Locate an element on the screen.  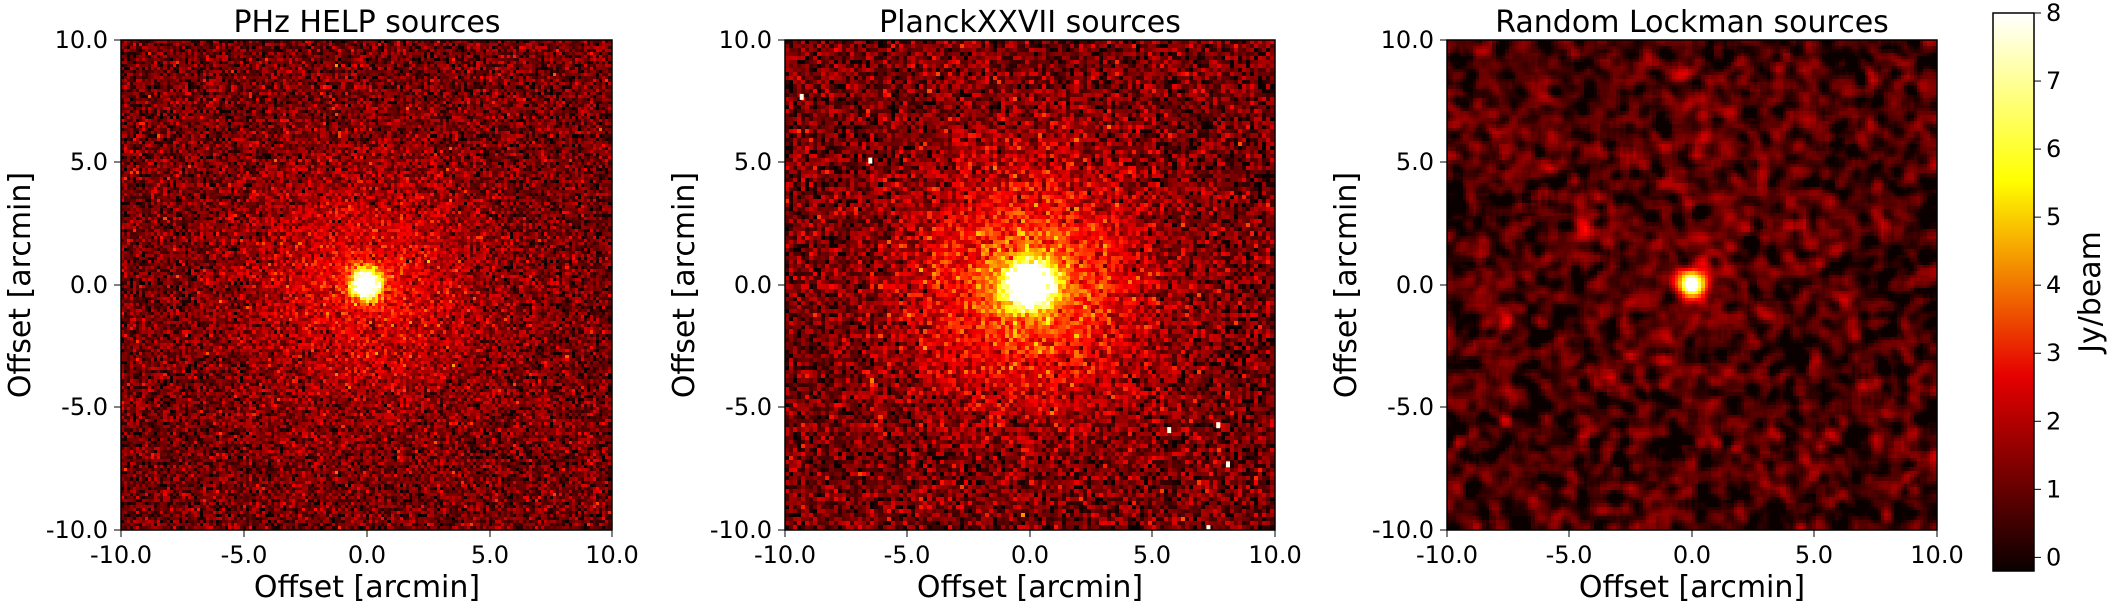
panel-1-ytick-3: 5.0 is located at coordinates (89, 162).